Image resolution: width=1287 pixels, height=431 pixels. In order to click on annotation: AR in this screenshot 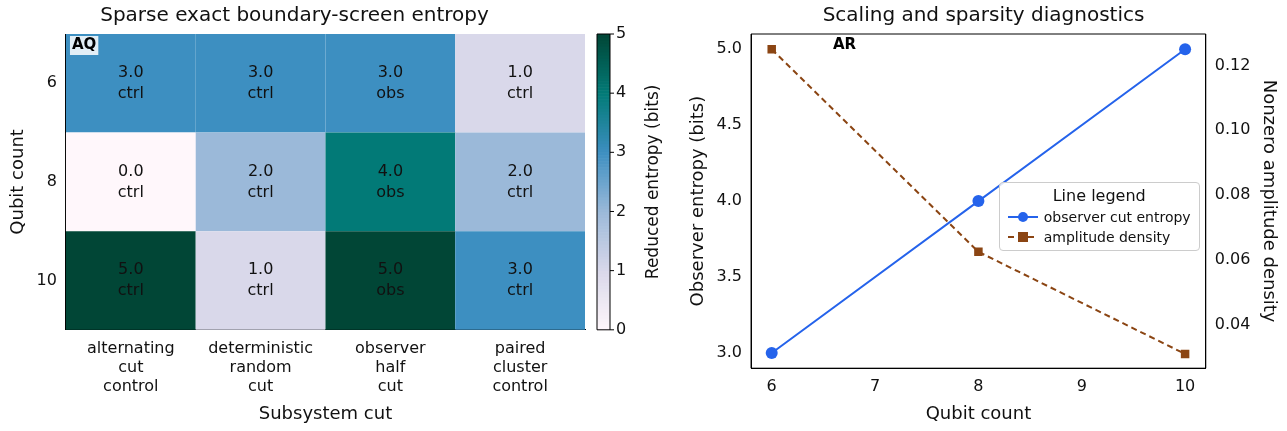, I will do `click(844, 44)`.